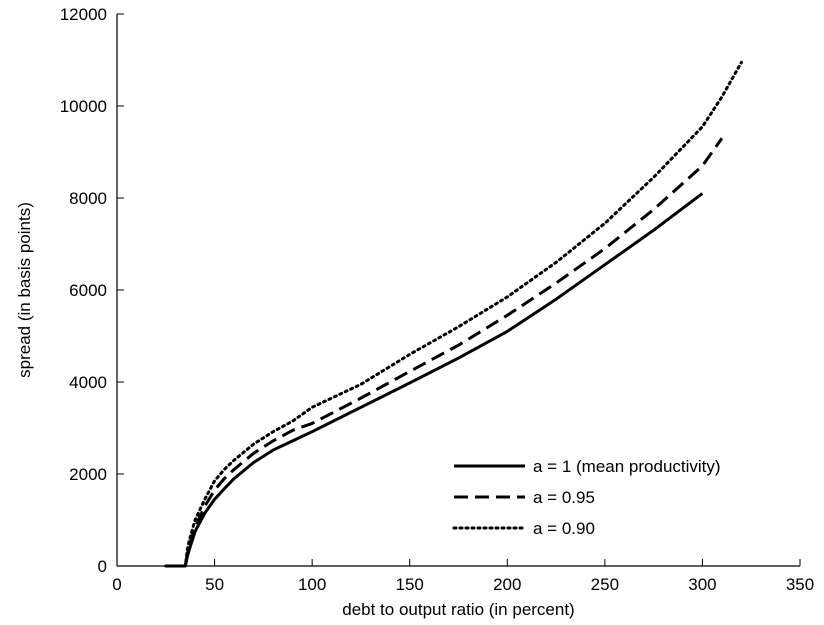 This screenshot has width=824, height=625. Describe the element at coordinates (24, 290) in the screenshot. I see `y-axis-label: spread (in basis points)` at that location.